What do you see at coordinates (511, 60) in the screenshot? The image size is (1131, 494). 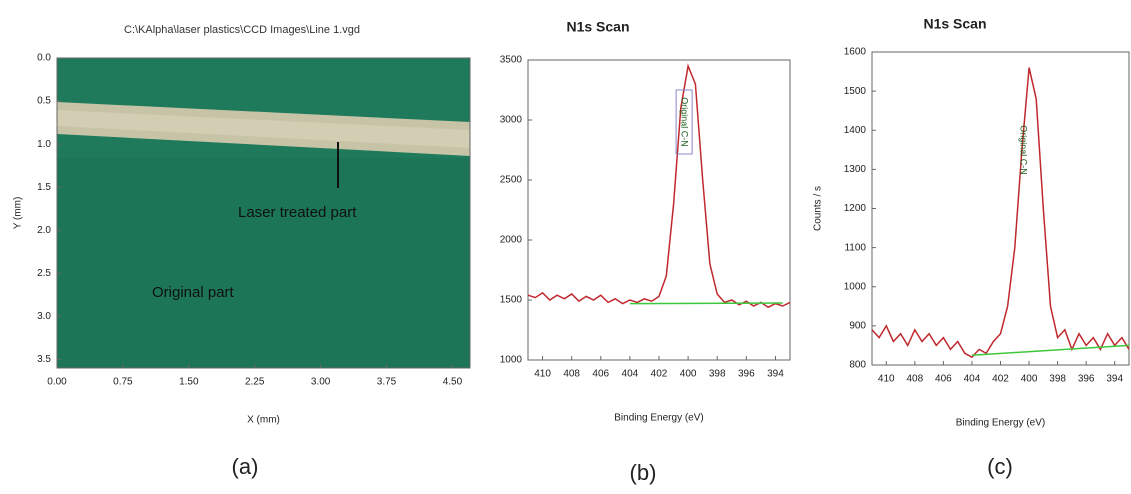 I see `y-tick-label: 3500` at bounding box center [511, 60].